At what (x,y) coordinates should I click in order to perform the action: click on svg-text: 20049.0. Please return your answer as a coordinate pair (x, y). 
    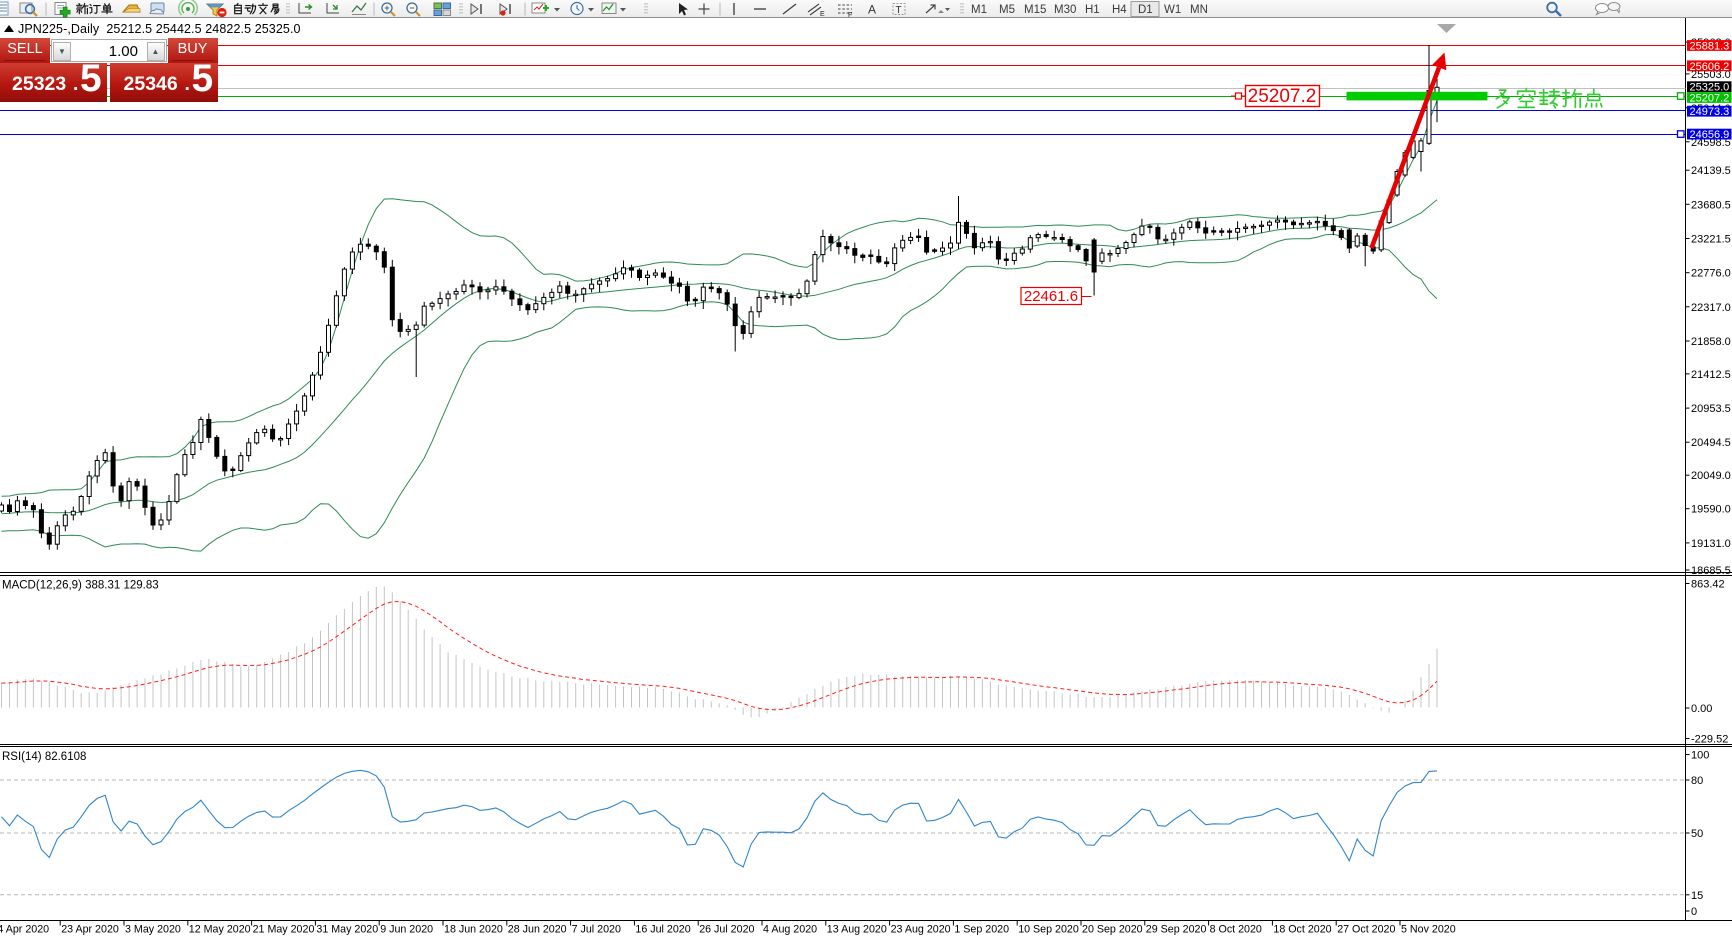
    Looking at the image, I should click on (1711, 476).